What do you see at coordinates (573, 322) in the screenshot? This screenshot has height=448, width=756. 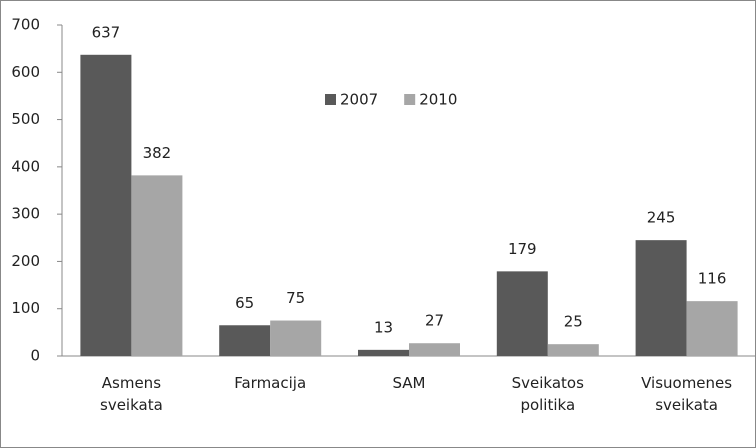 I see `value-label: 25` at bounding box center [573, 322].